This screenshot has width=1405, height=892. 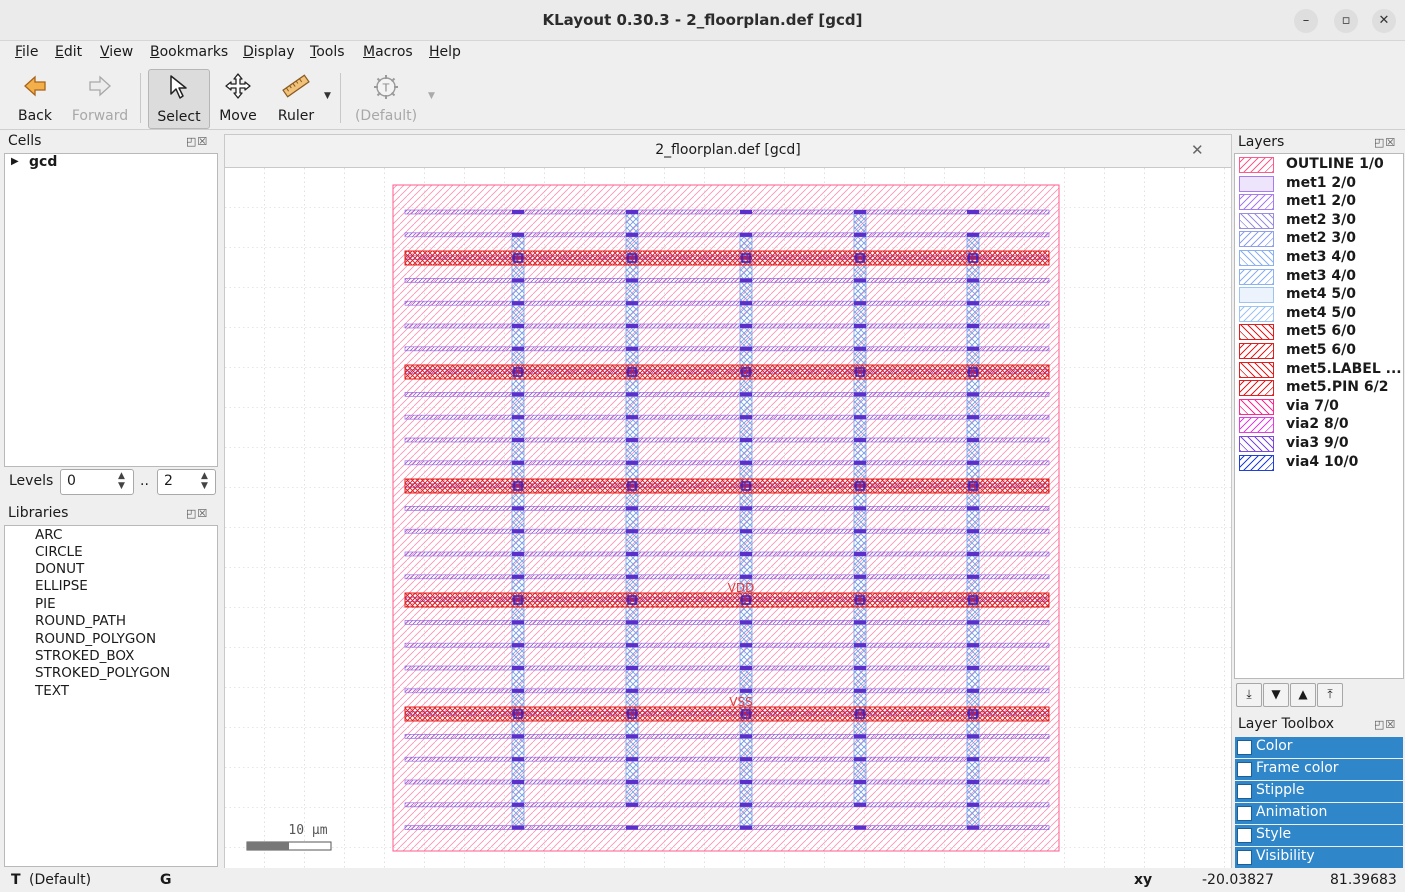 I want to click on levels-label: Levels, so click(x=31, y=481).